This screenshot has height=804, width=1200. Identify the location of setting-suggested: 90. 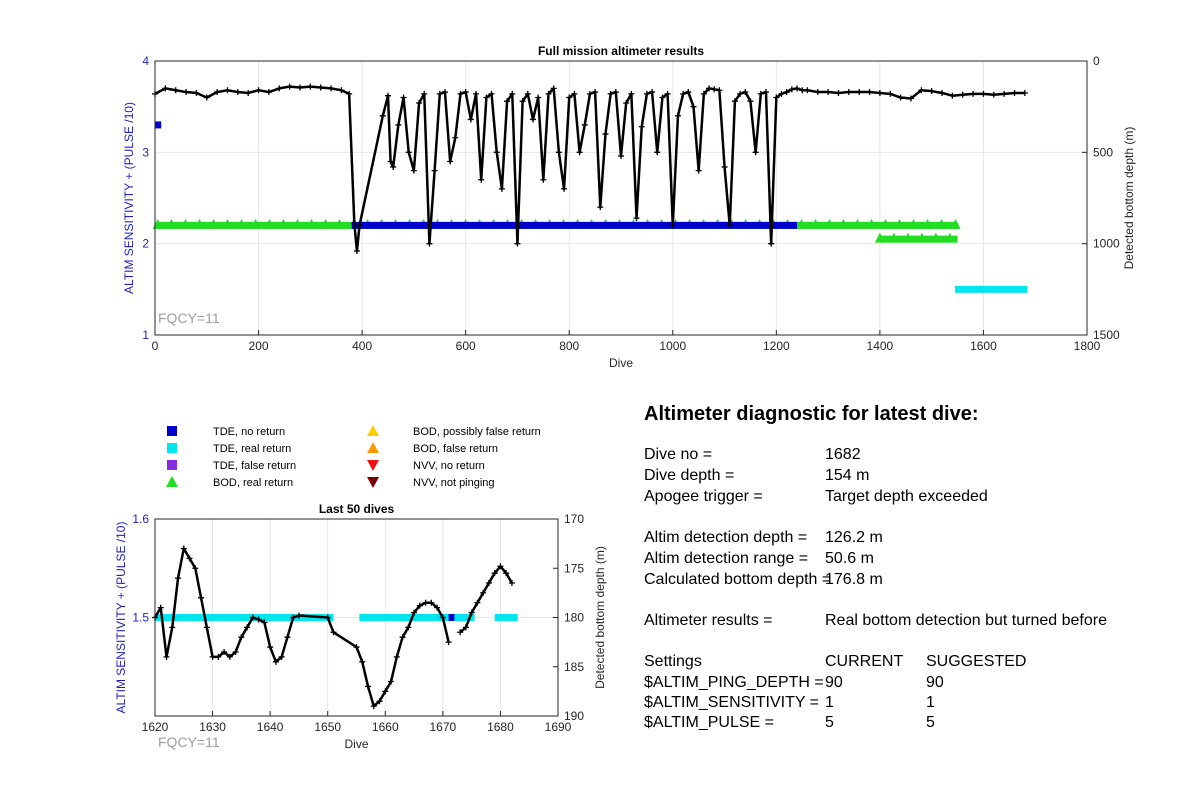
(935, 682).